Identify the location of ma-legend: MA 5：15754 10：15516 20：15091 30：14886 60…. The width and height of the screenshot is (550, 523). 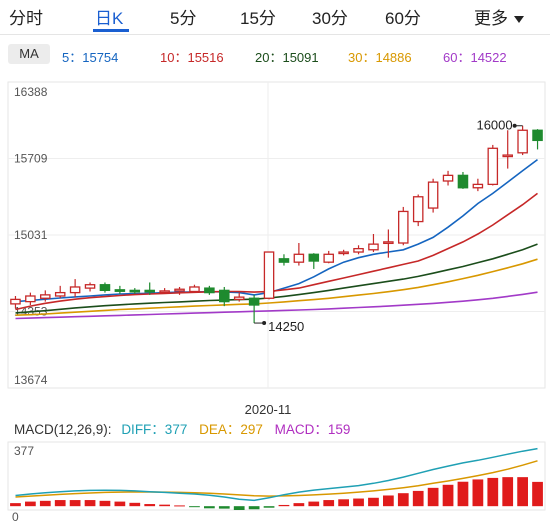
(275, 54).